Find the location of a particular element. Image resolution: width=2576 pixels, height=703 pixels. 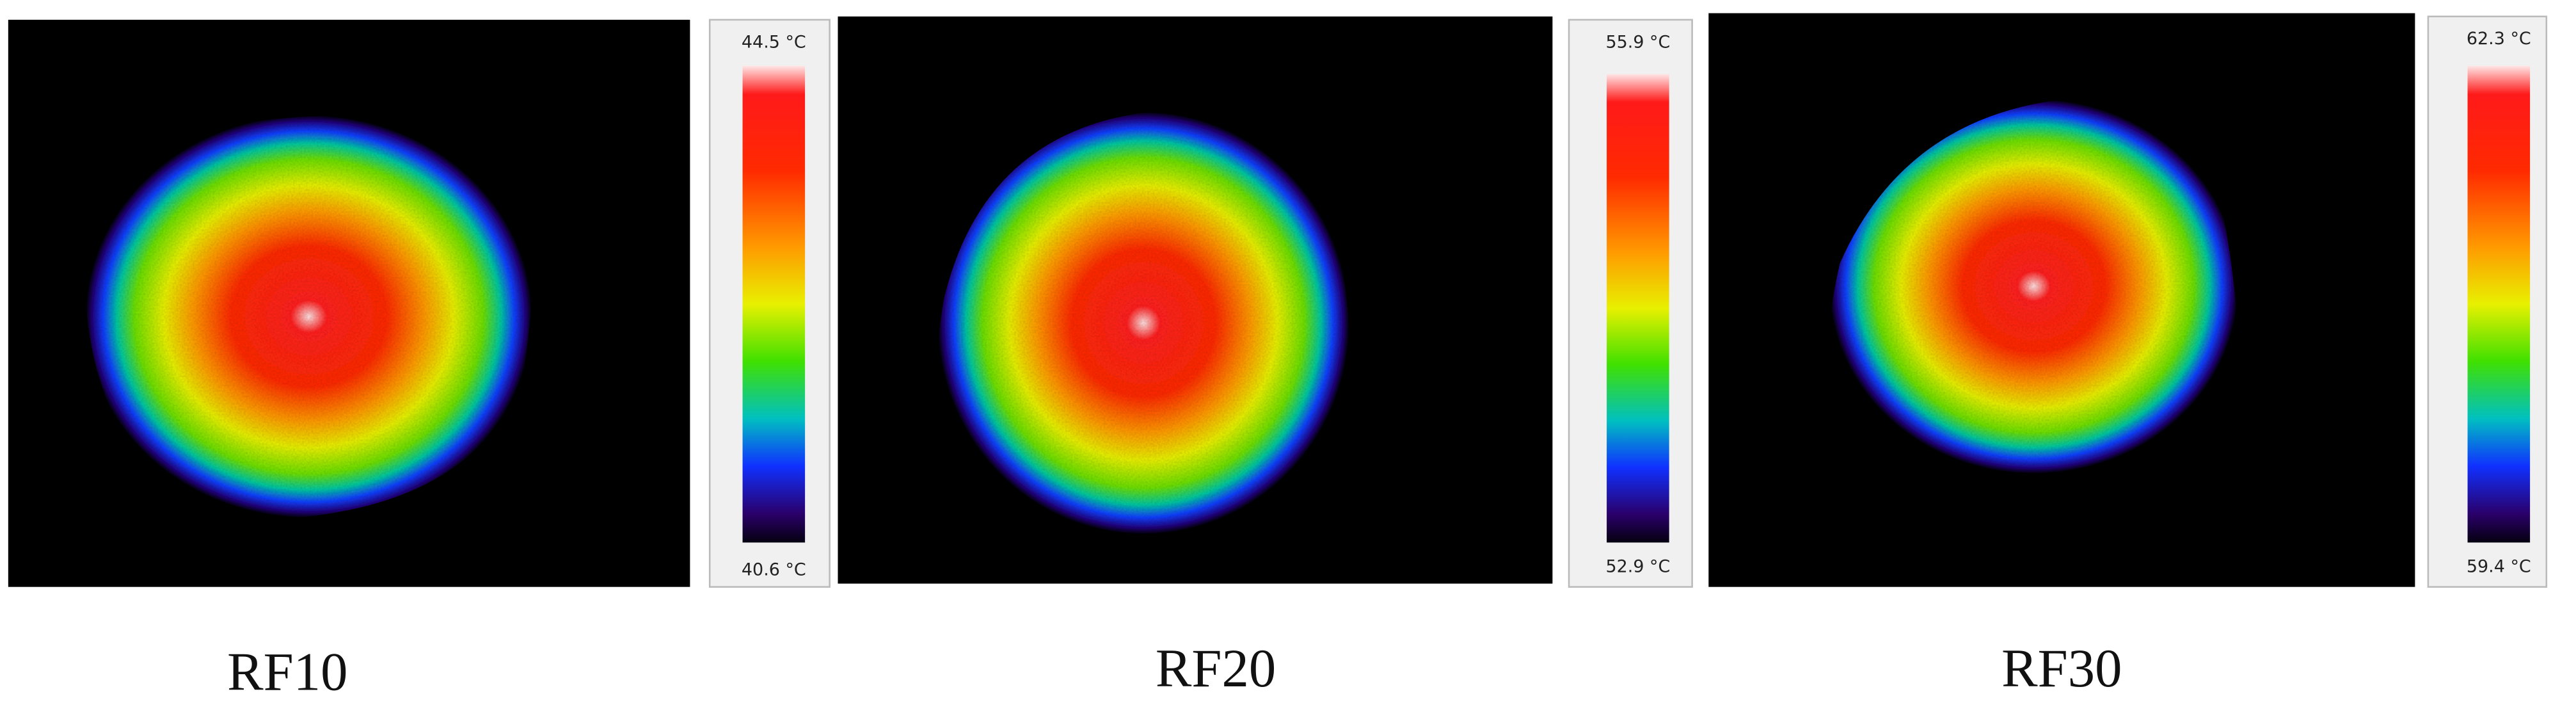

panel-label: RF20 is located at coordinates (1216, 668).